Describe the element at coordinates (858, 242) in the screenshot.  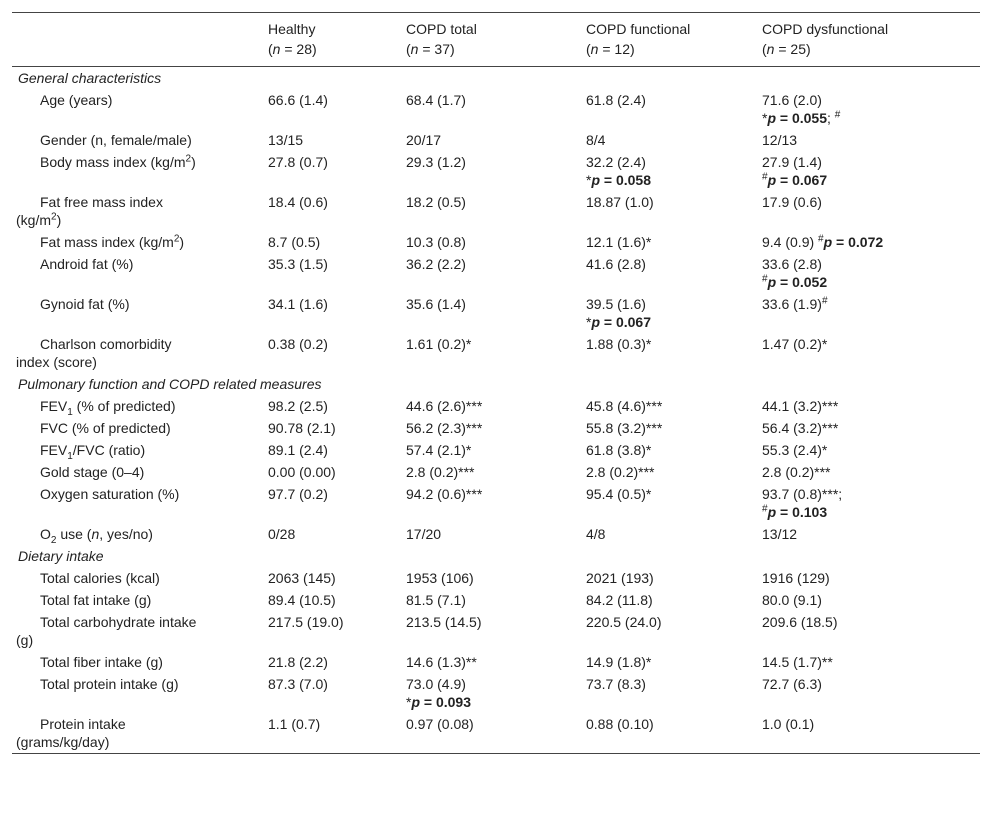
I see `text-b: = 0.072` at that location.